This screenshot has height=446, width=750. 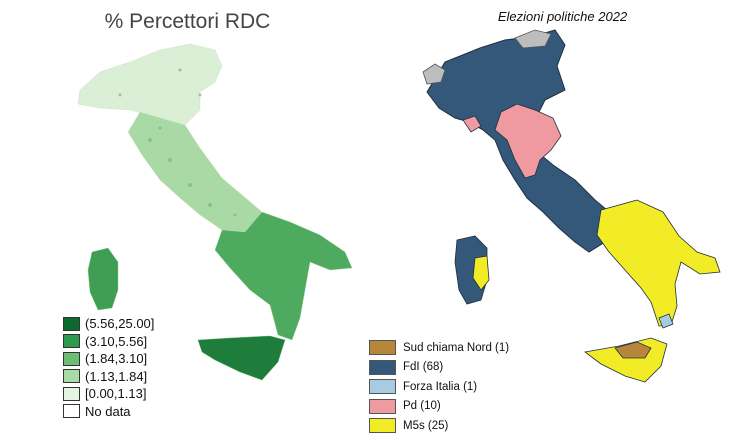 What do you see at coordinates (195, 172) in the screenshot?
I see `rdc-central-italy` at bounding box center [195, 172].